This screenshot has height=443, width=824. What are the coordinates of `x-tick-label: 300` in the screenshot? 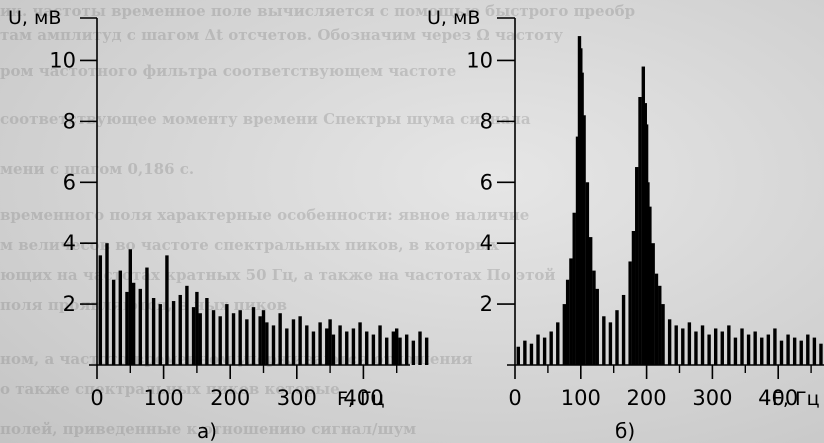 It's located at (712, 398).